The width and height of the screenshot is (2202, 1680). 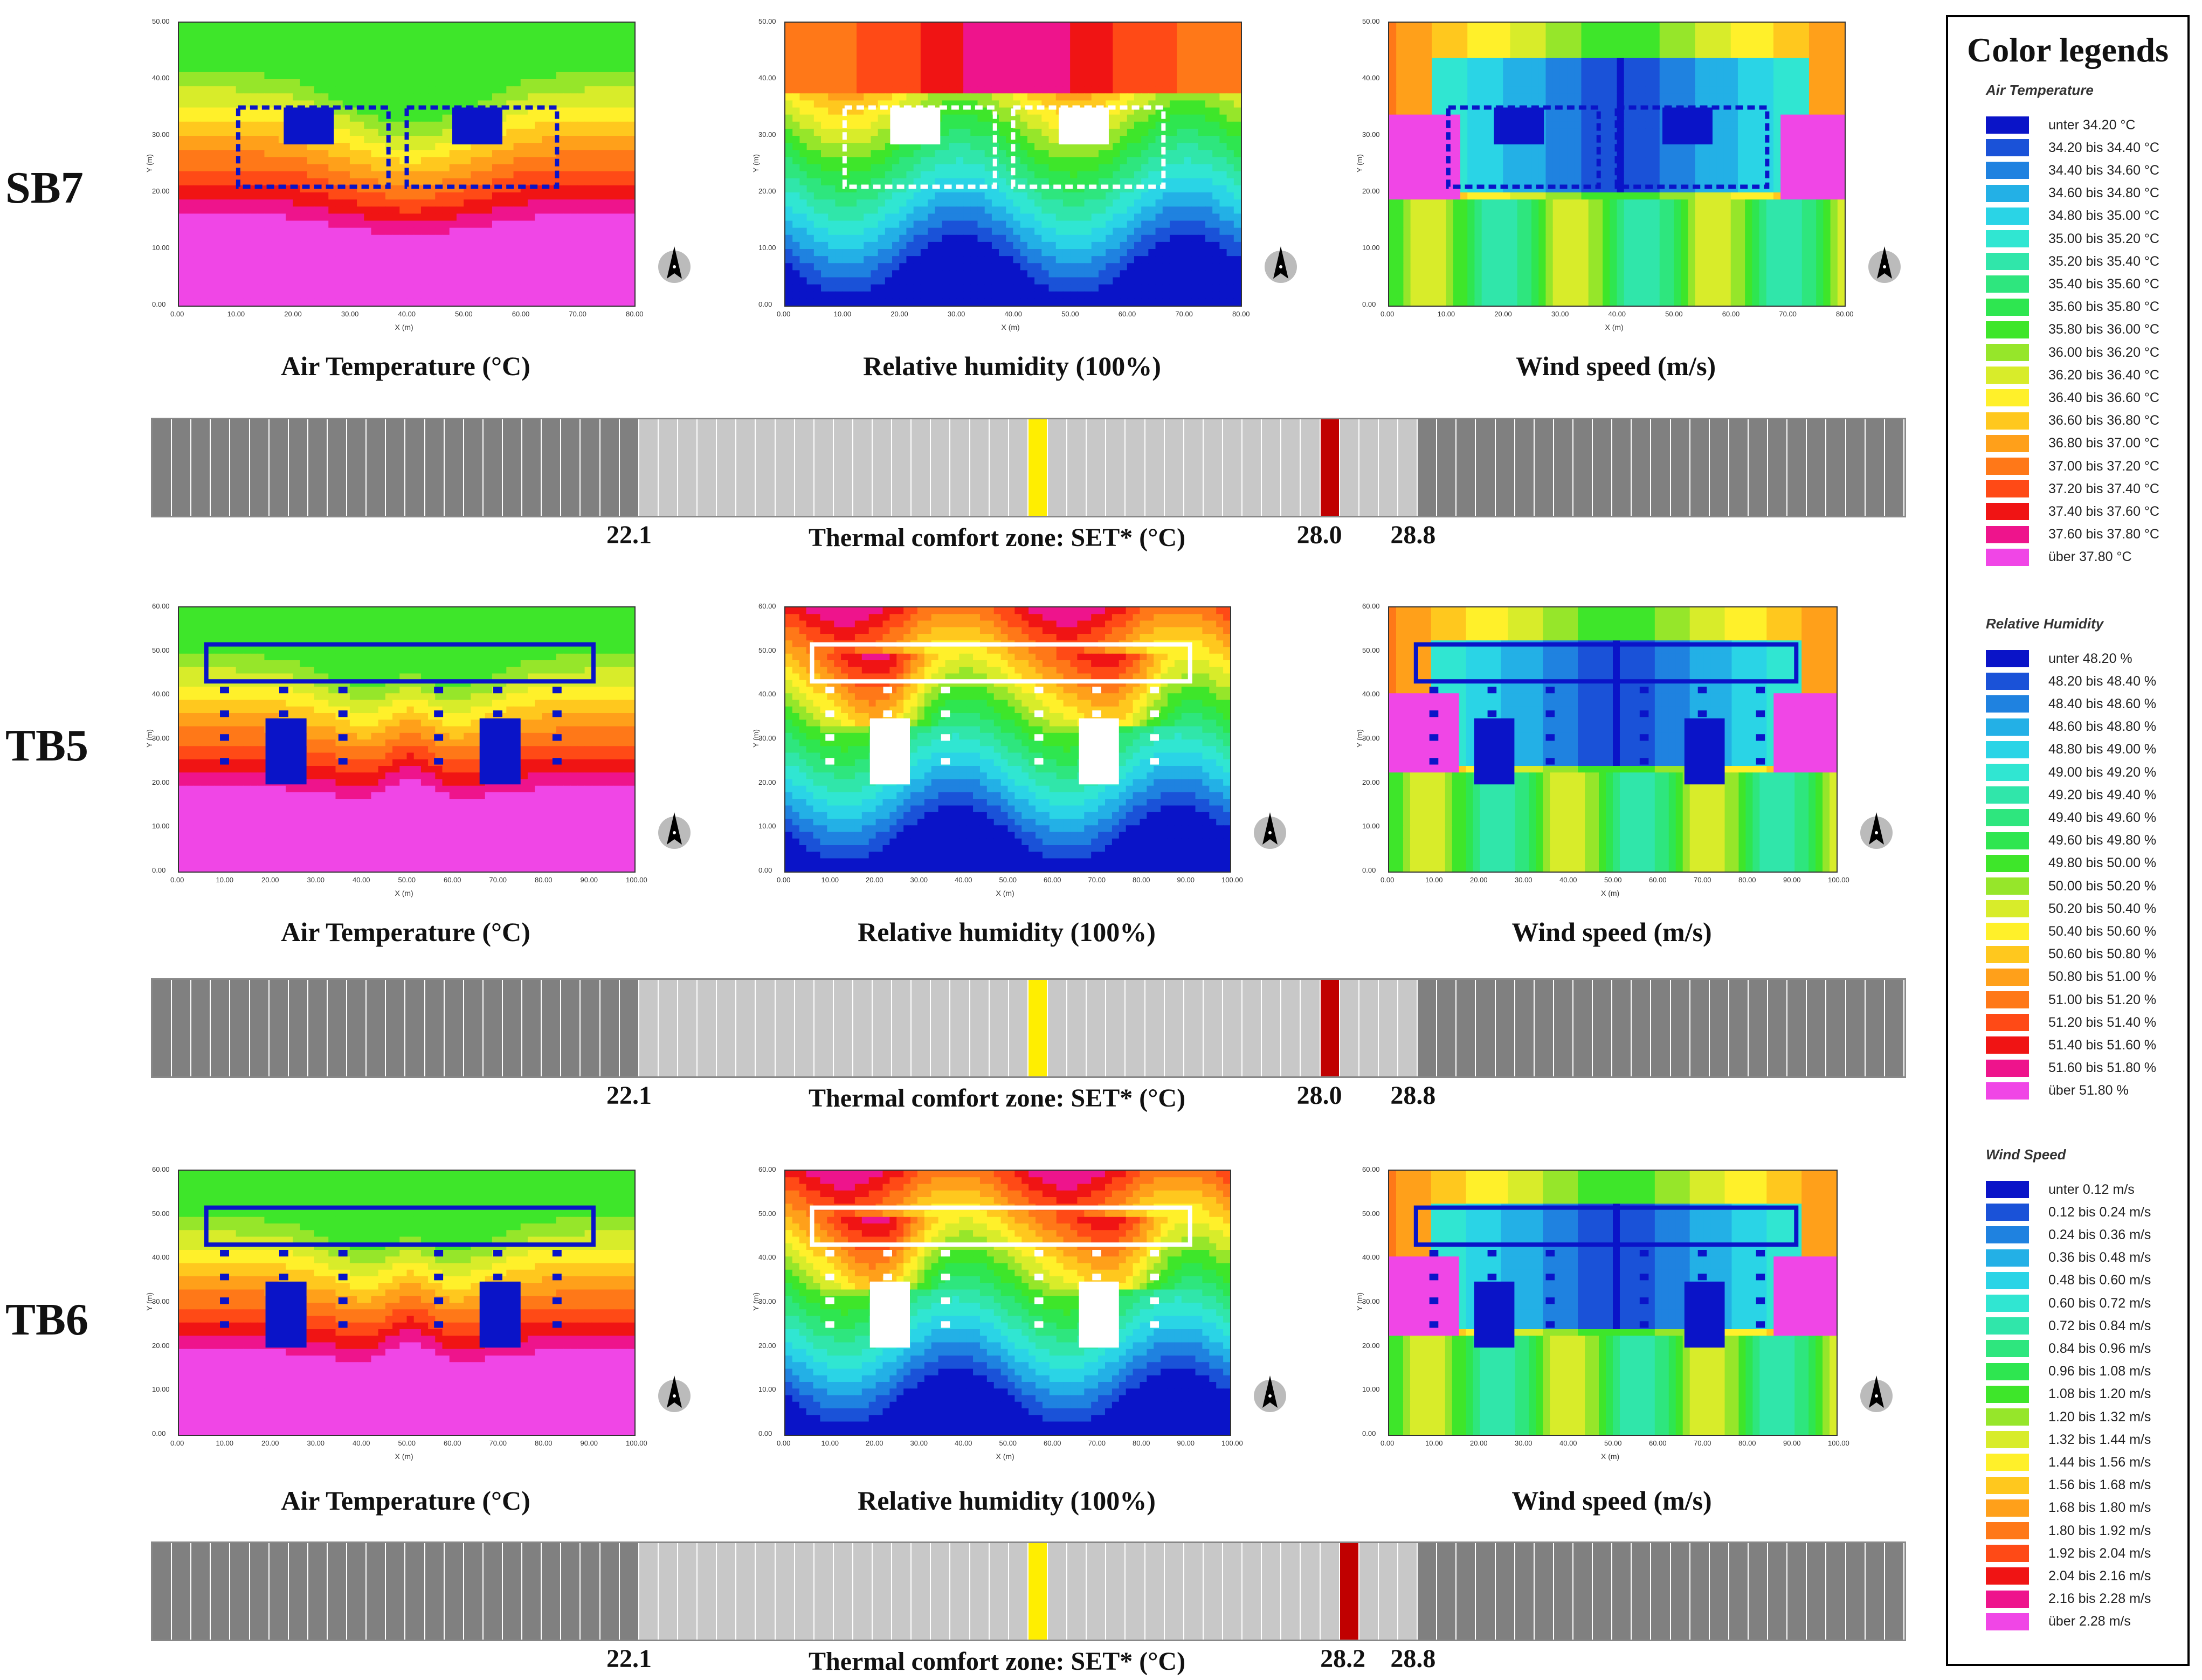 I want to click on thermal-comfort-scale, so click(x=1028, y=468).